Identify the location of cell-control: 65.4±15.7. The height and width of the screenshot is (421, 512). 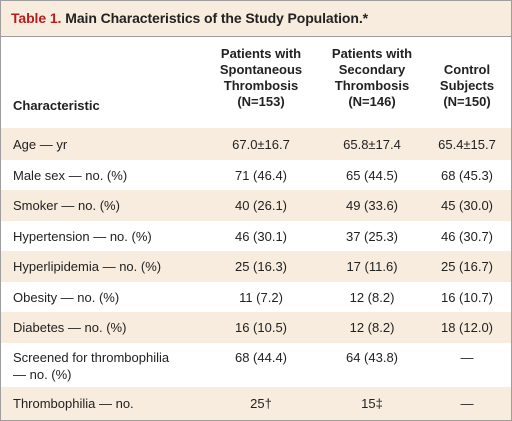
(467, 144).